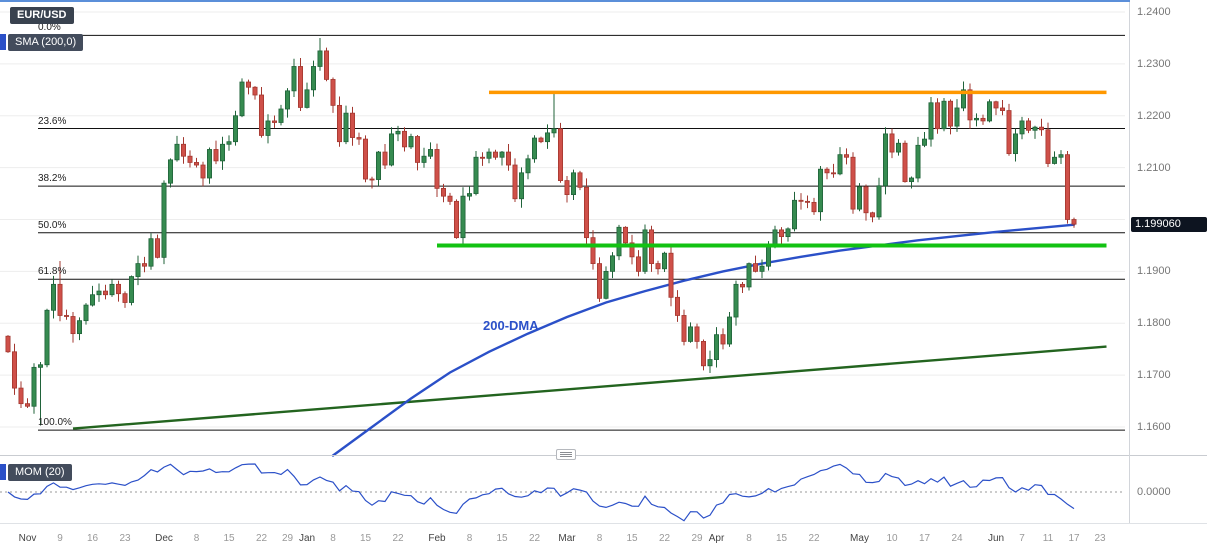 The image size is (1207, 555). What do you see at coordinates (1169, 224) in the screenshot?
I see `last-price-badge: 1.199060` at bounding box center [1169, 224].